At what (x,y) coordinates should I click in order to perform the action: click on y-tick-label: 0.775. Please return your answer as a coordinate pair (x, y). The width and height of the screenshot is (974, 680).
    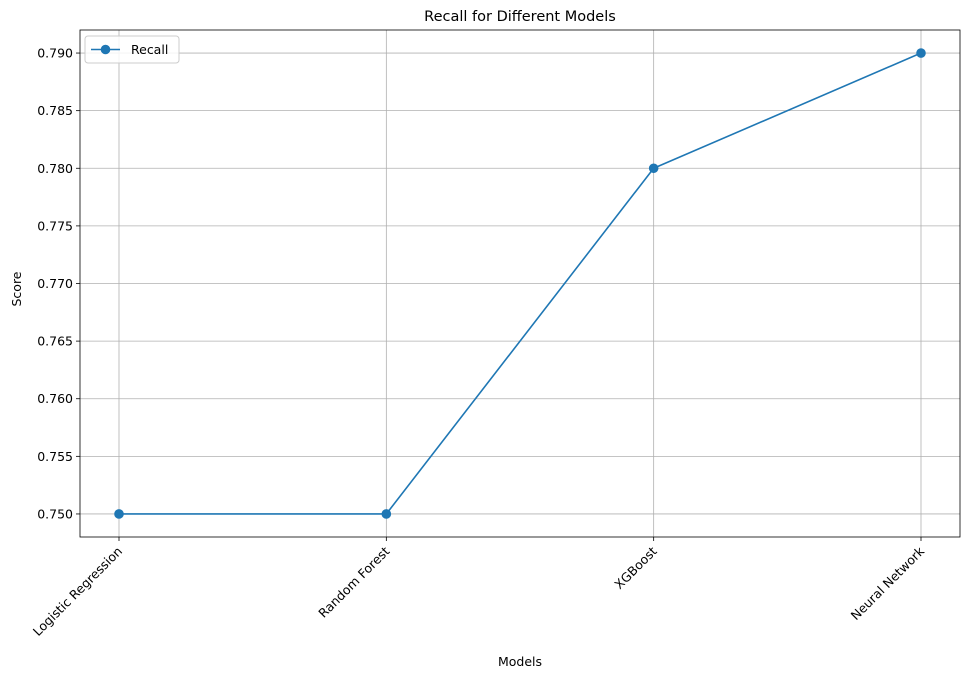
    Looking at the image, I should click on (55, 225).